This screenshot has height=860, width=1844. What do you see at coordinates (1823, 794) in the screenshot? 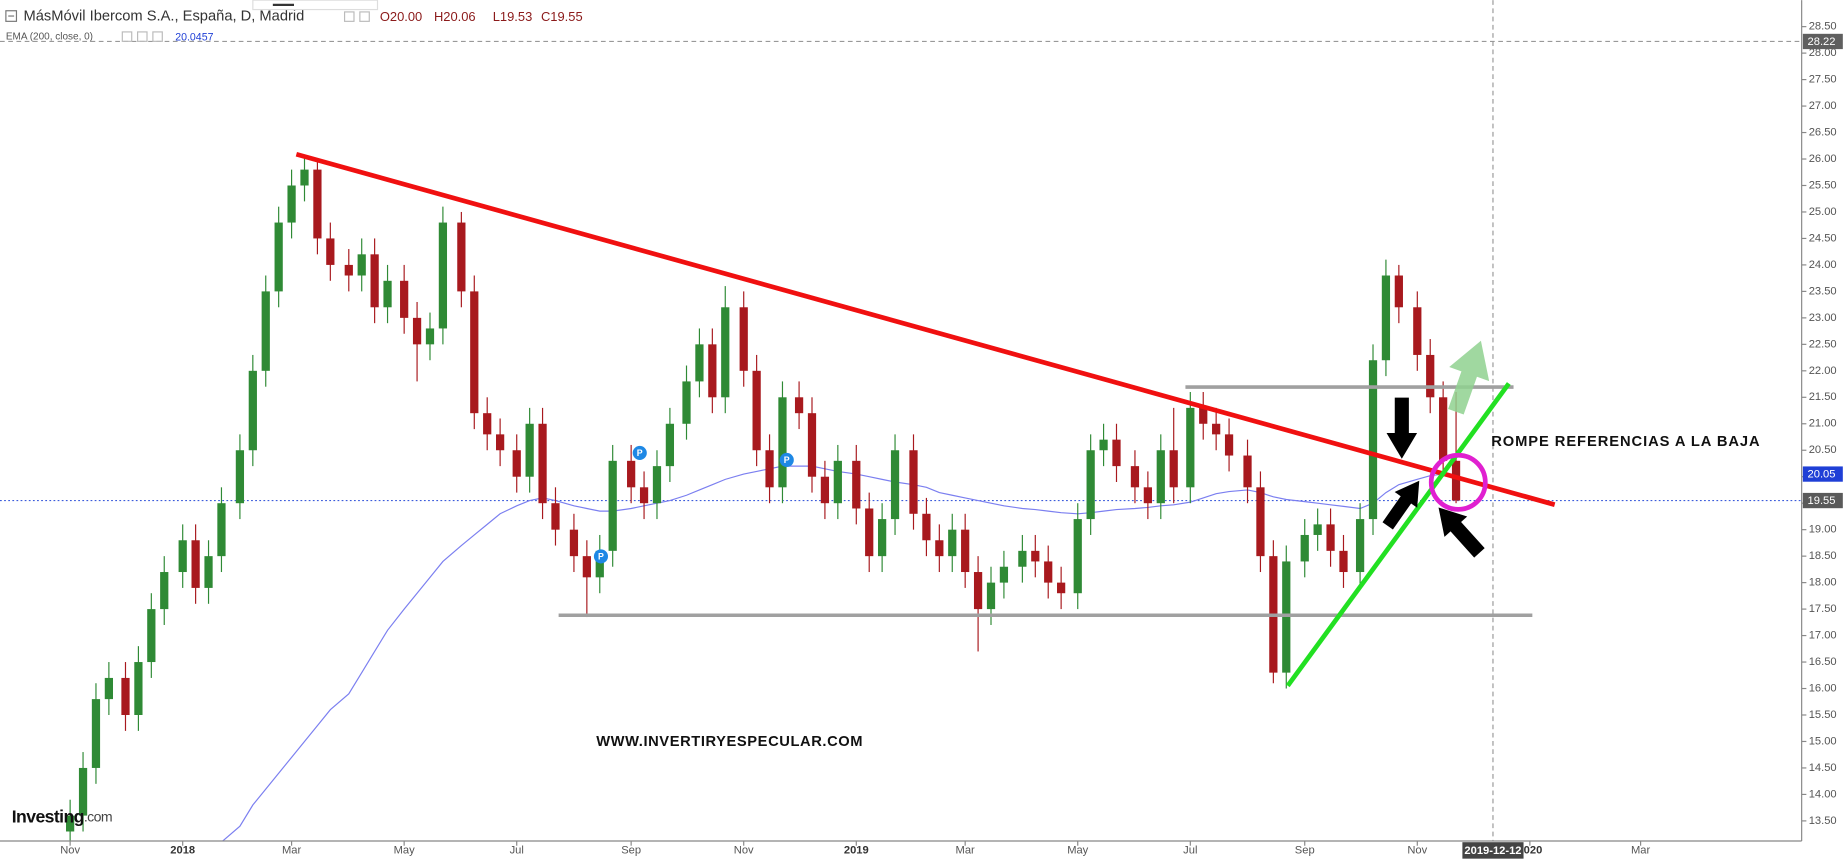
I see `y-tick-label: 14.00` at bounding box center [1823, 794].